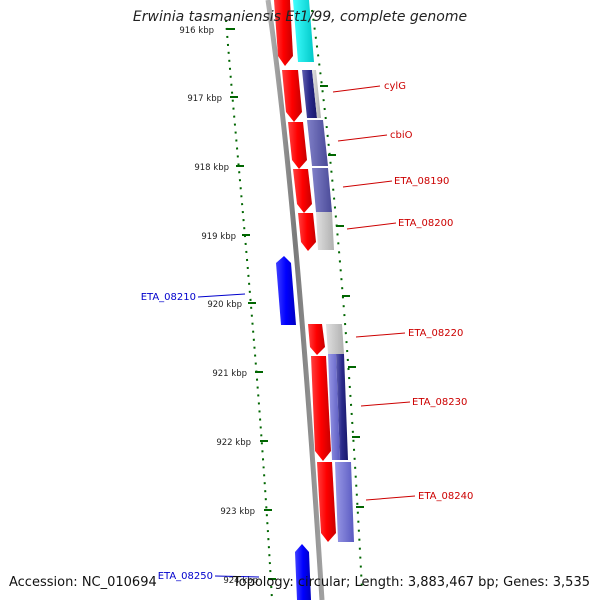 The image size is (600, 600). What do you see at coordinates (445, 496) in the screenshot?
I see `gene-label-ETA_08240: ETA_08240` at bounding box center [445, 496].